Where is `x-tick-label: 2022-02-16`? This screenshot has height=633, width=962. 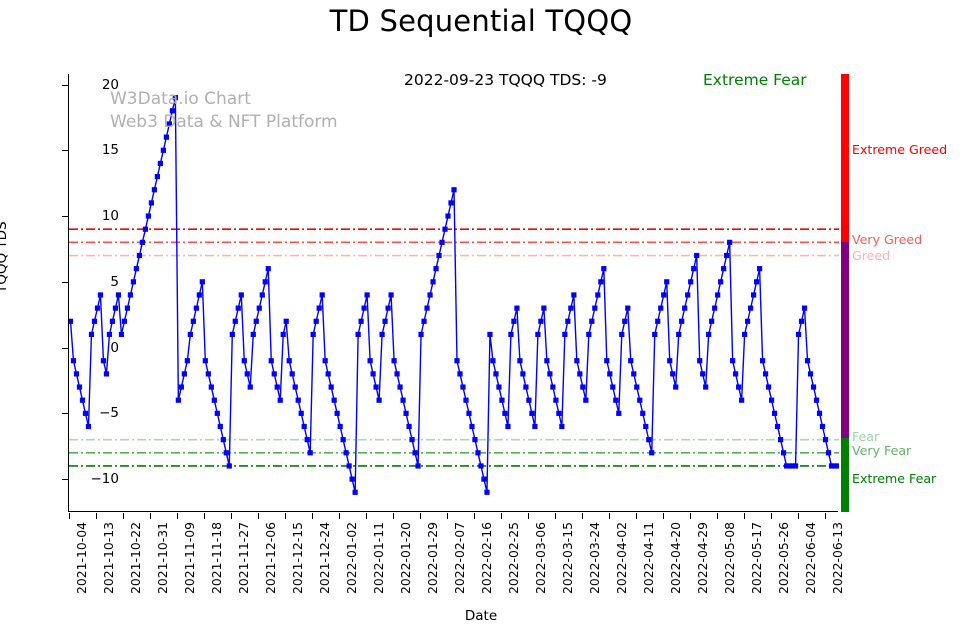 x-tick-label: 2022-02-16 is located at coordinates (486, 558).